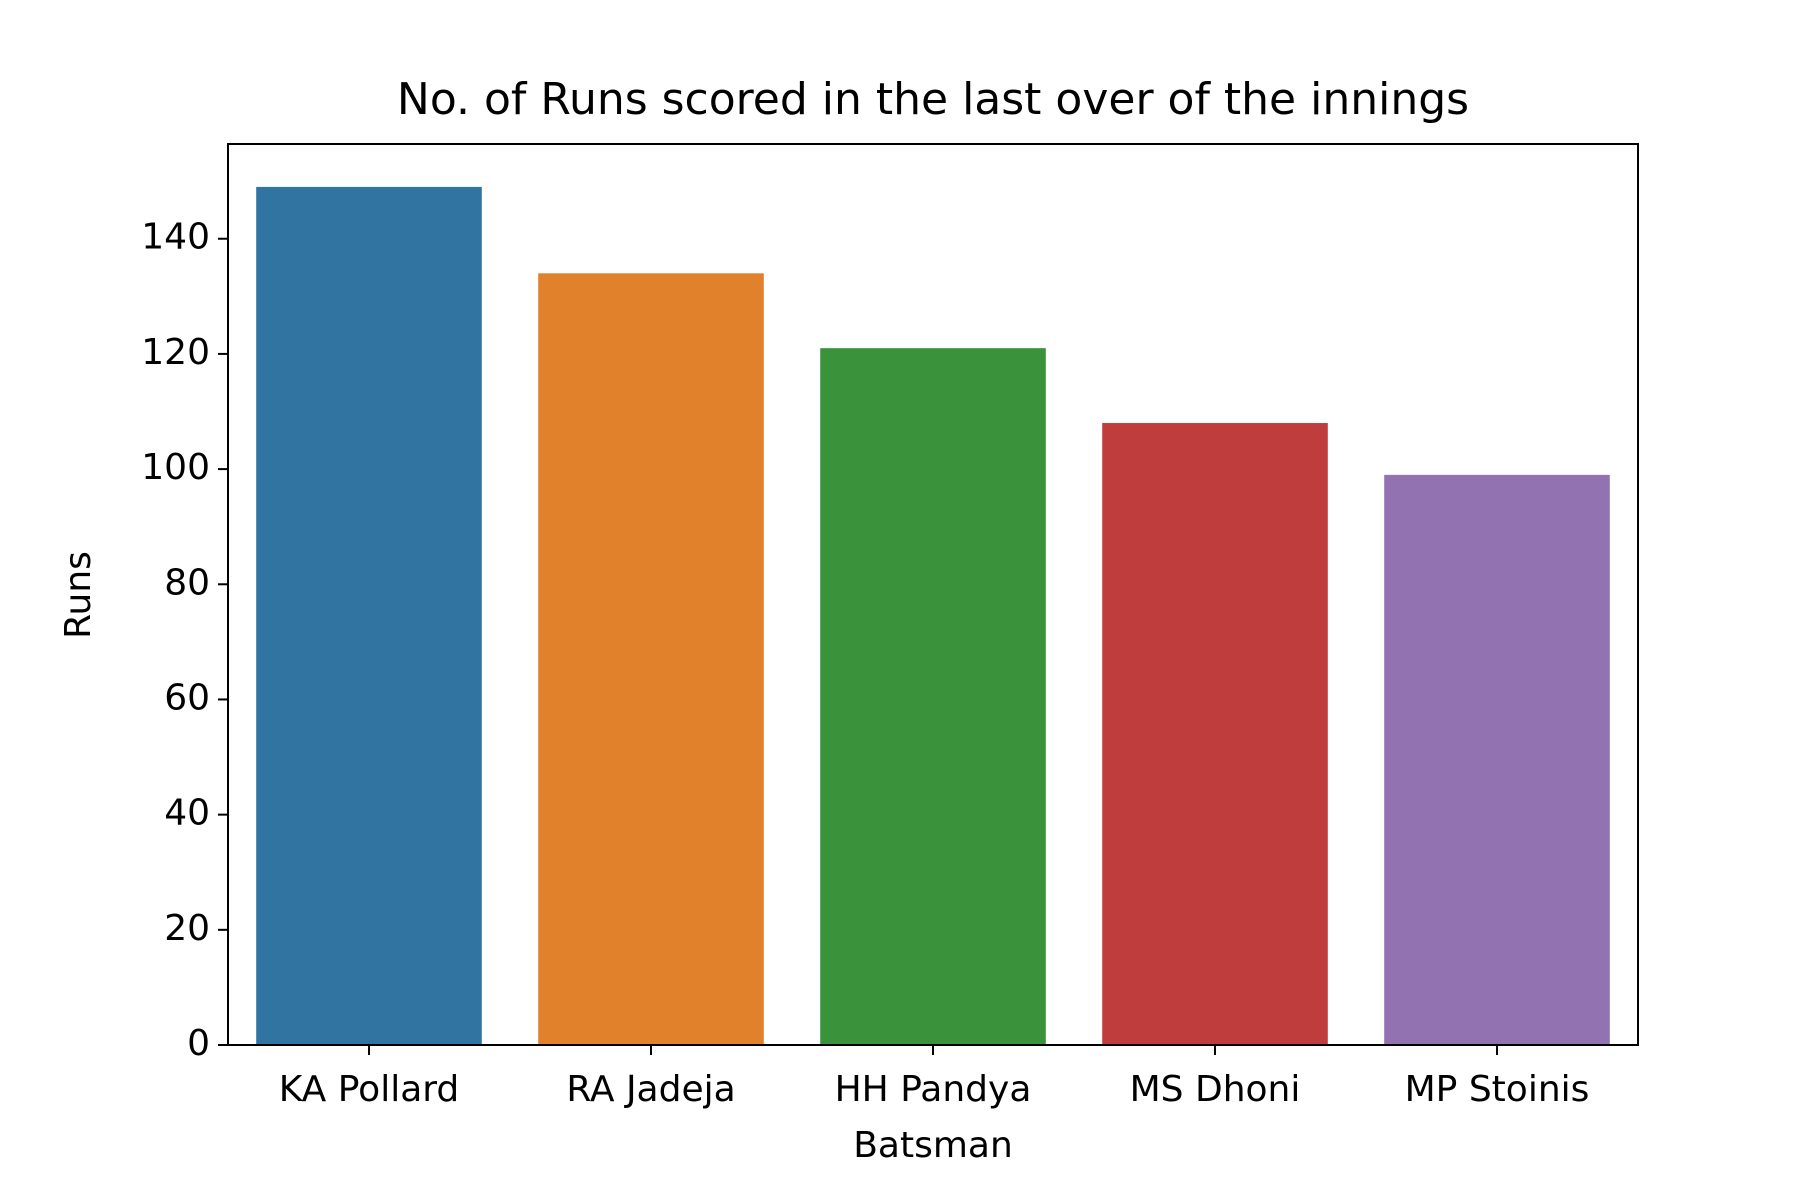  Describe the element at coordinates (1215, 1089) in the screenshot. I see `x-tick-label: MS Dhoni` at that location.